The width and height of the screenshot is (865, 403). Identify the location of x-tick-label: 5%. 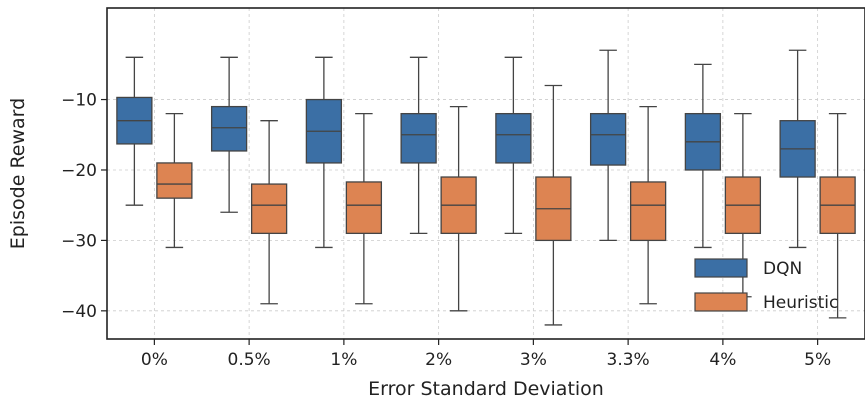
(817, 360).